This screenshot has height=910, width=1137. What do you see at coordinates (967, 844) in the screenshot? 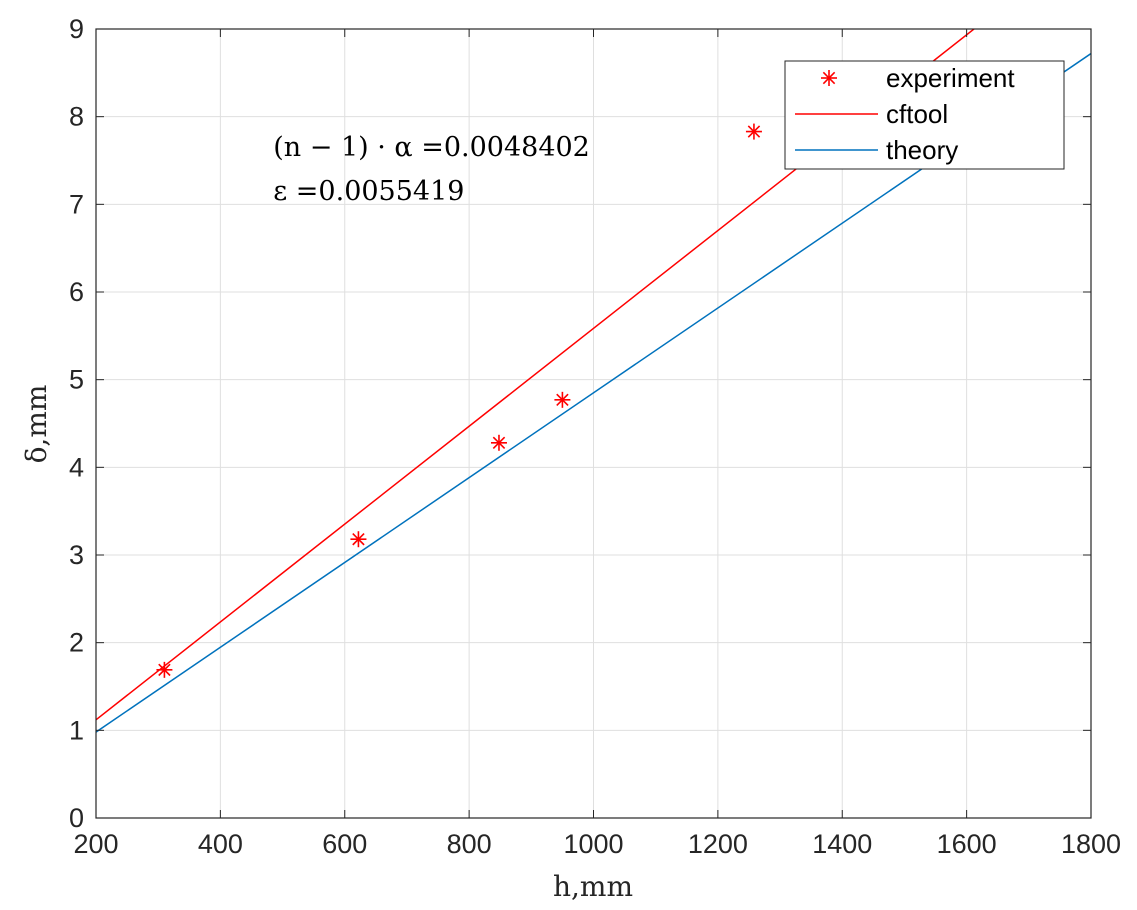
I see `x-tick-label: 1600` at bounding box center [967, 844].